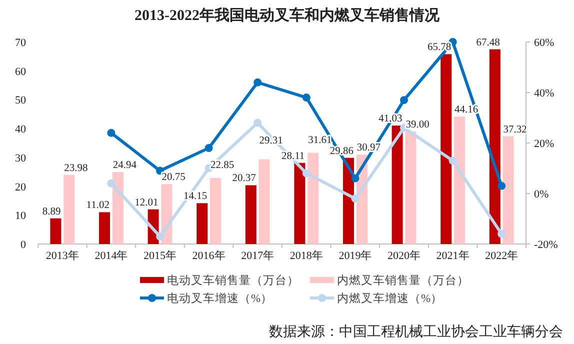 Image resolution: width=574 pixels, height=344 pixels. I want to click on data-label: 28.11, so click(293, 156).